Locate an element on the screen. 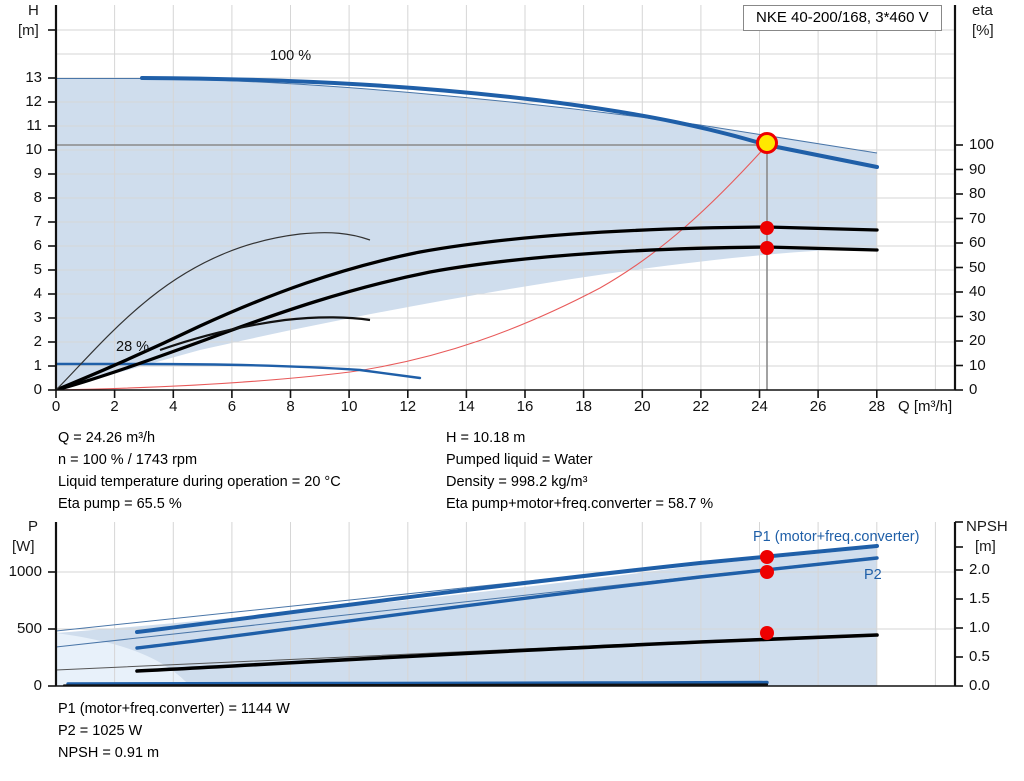 Image resolution: width=1024 pixels, height=781 pixels. top-ytick-1: 1 is located at coordinates (37, 365).